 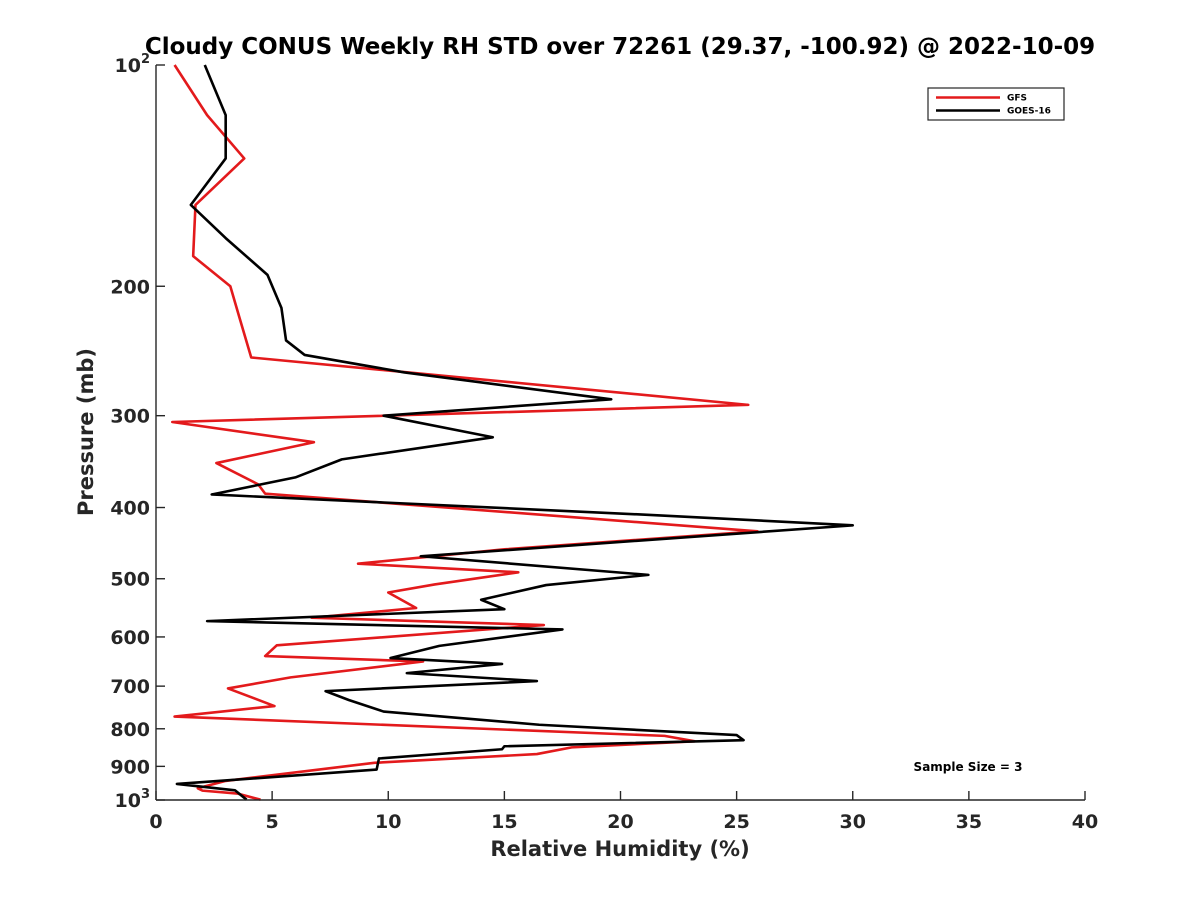 What do you see at coordinates (1085, 822) in the screenshot?
I see `x-tick-label: 40` at bounding box center [1085, 822].